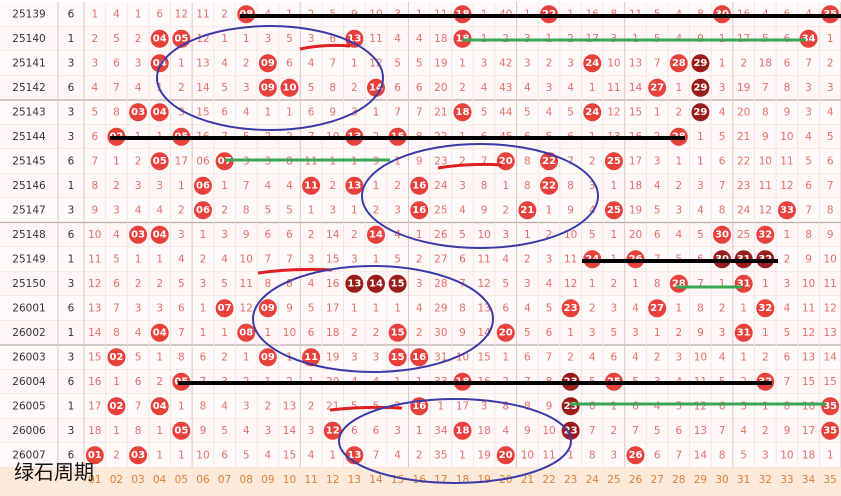 This screenshot has height=496, width=841. What do you see at coordinates (570, 480) in the screenshot?
I see `column-number: 23` at bounding box center [570, 480].